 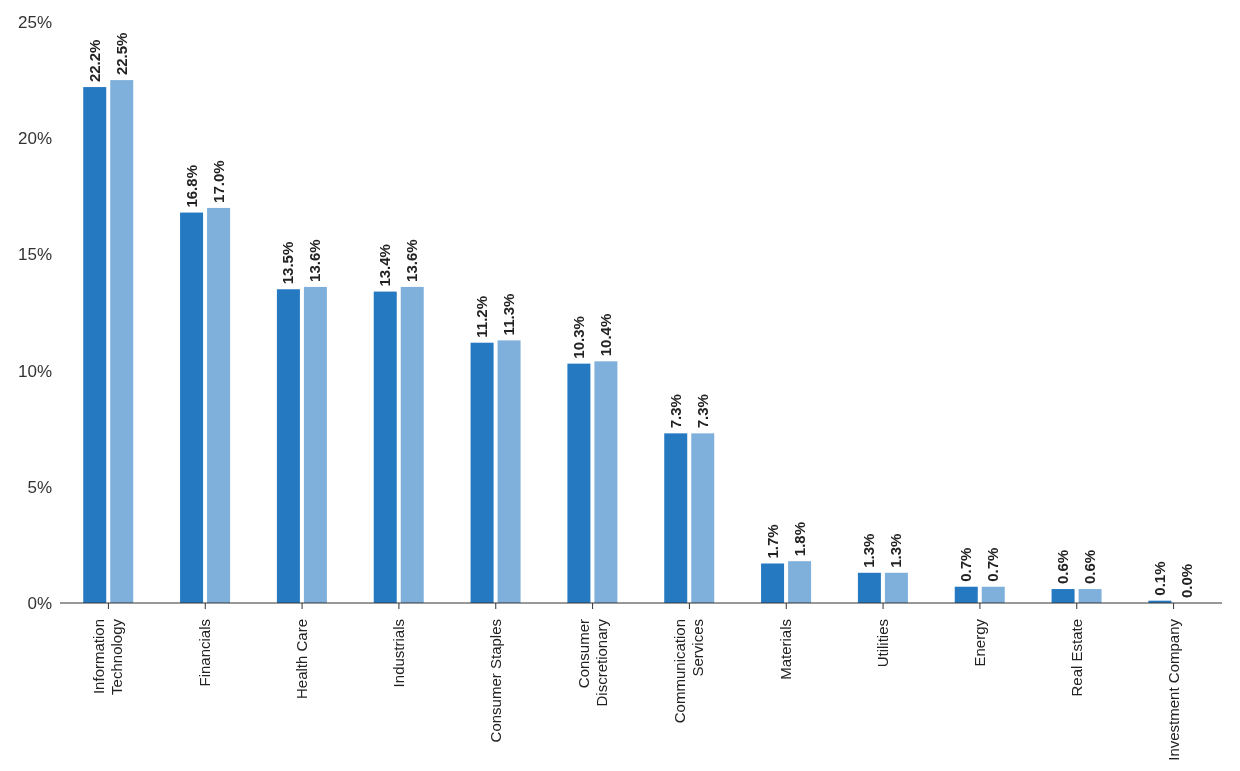 I want to click on y-tick-label: 0%, so click(x=39, y=604).